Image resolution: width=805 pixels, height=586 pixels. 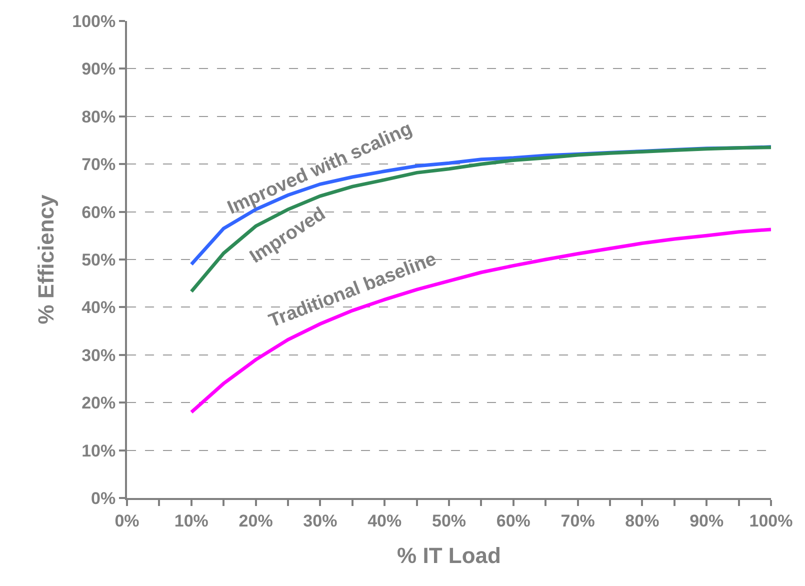 What do you see at coordinates (771, 520) in the screenshot?
I see `x-tick-label: 100%` at bounding box center [771, 520].